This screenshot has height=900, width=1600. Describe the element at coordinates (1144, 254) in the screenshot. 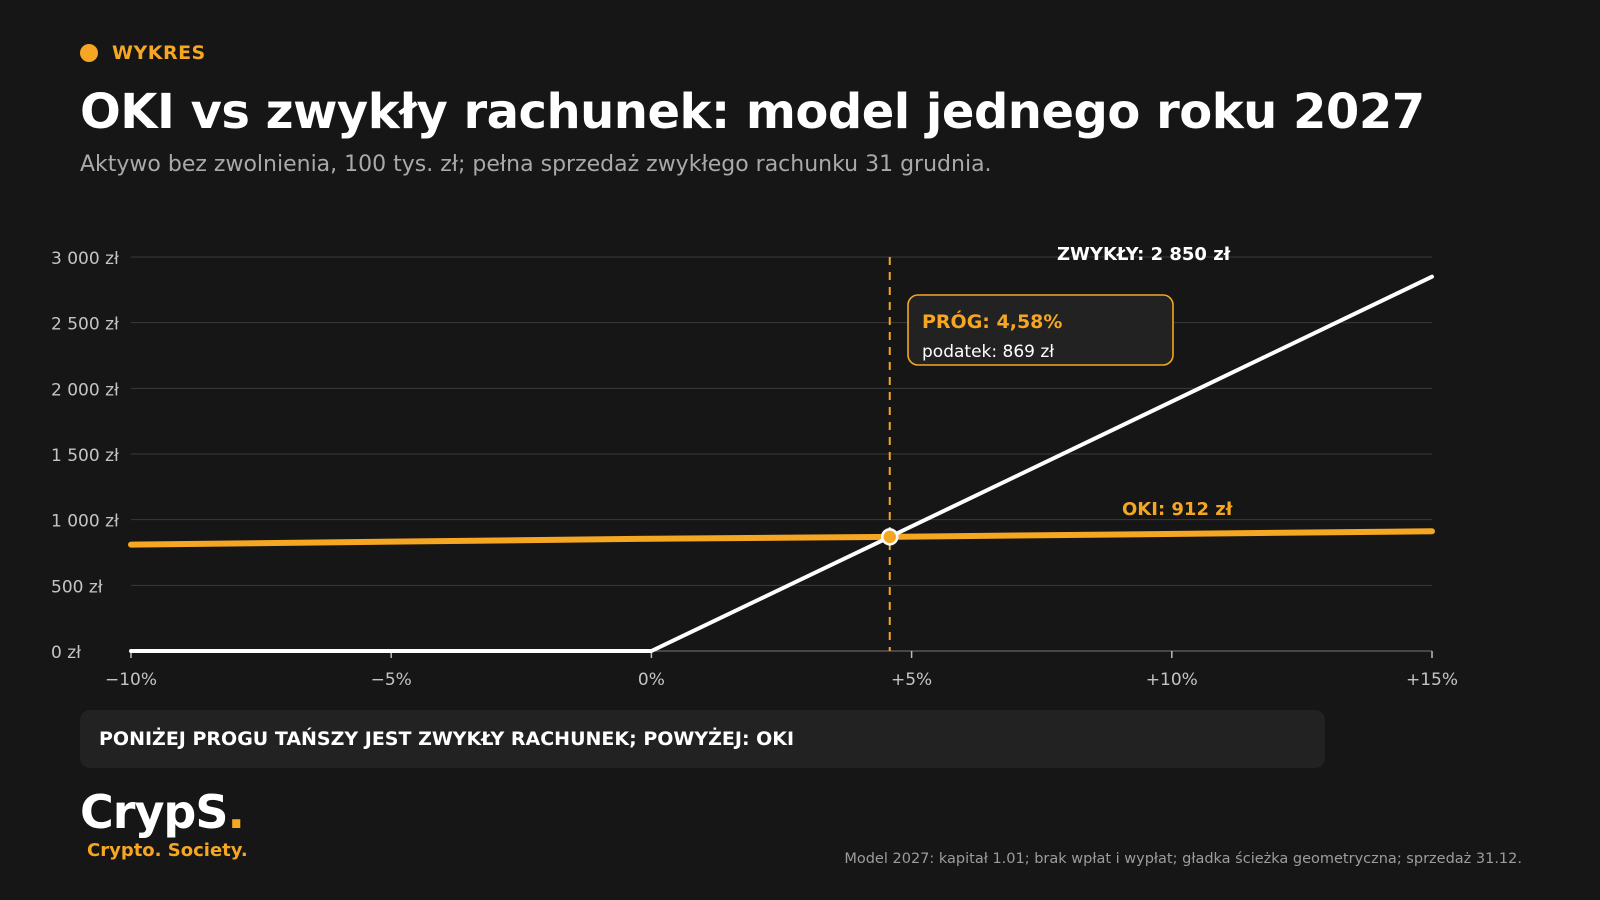

I see `zwykly-end-label: ZWYKŁY: 2 850 zł` at that location.